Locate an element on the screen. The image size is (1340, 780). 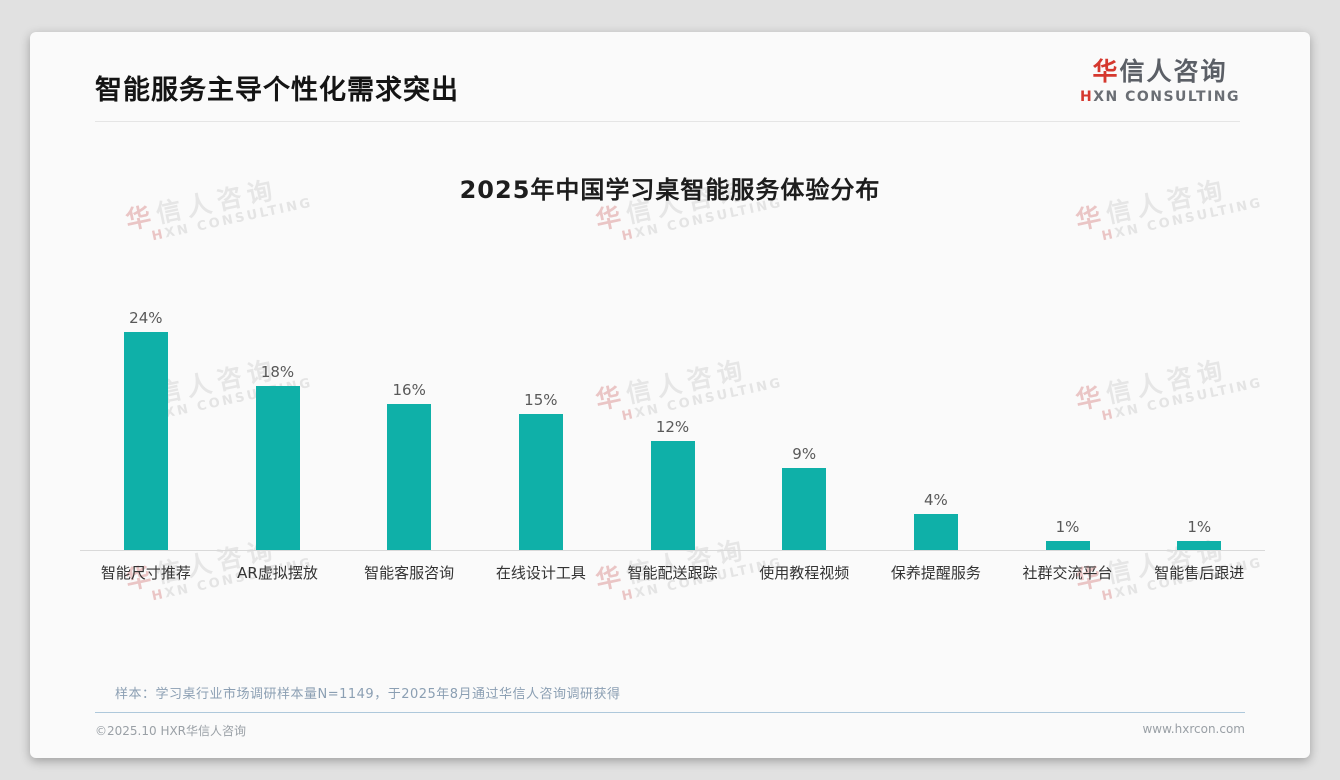
bar-slot: 12% is located at coordinates (673, 484).